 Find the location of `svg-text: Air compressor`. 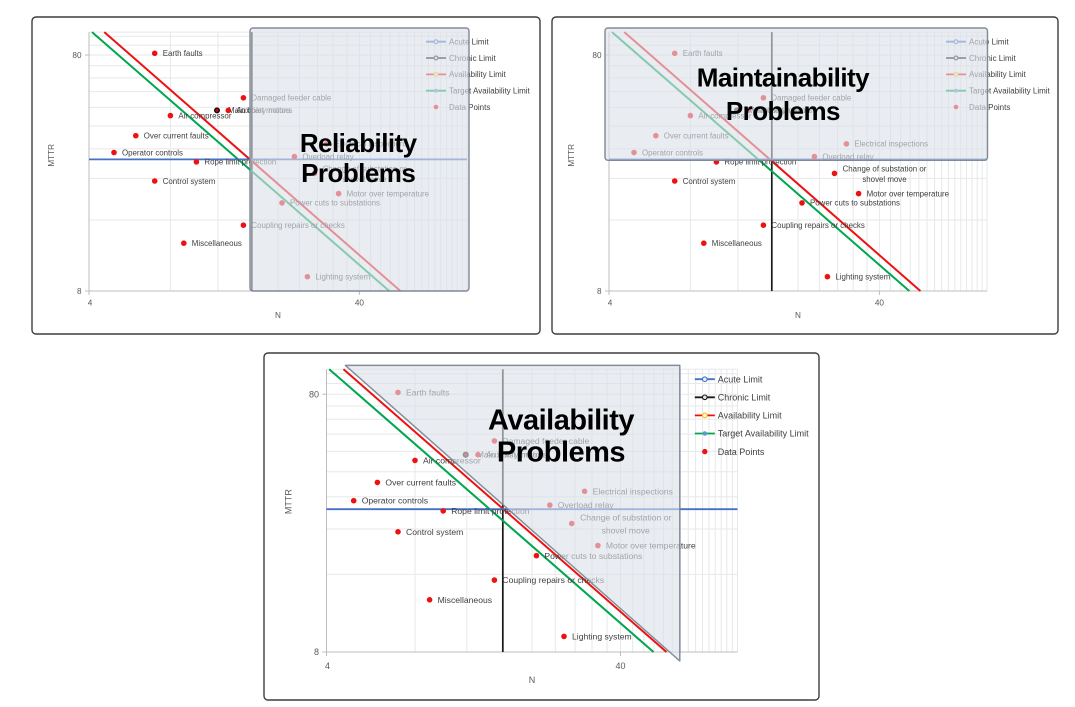

svg-text: Air compressor is located at coordinates (204, 115).